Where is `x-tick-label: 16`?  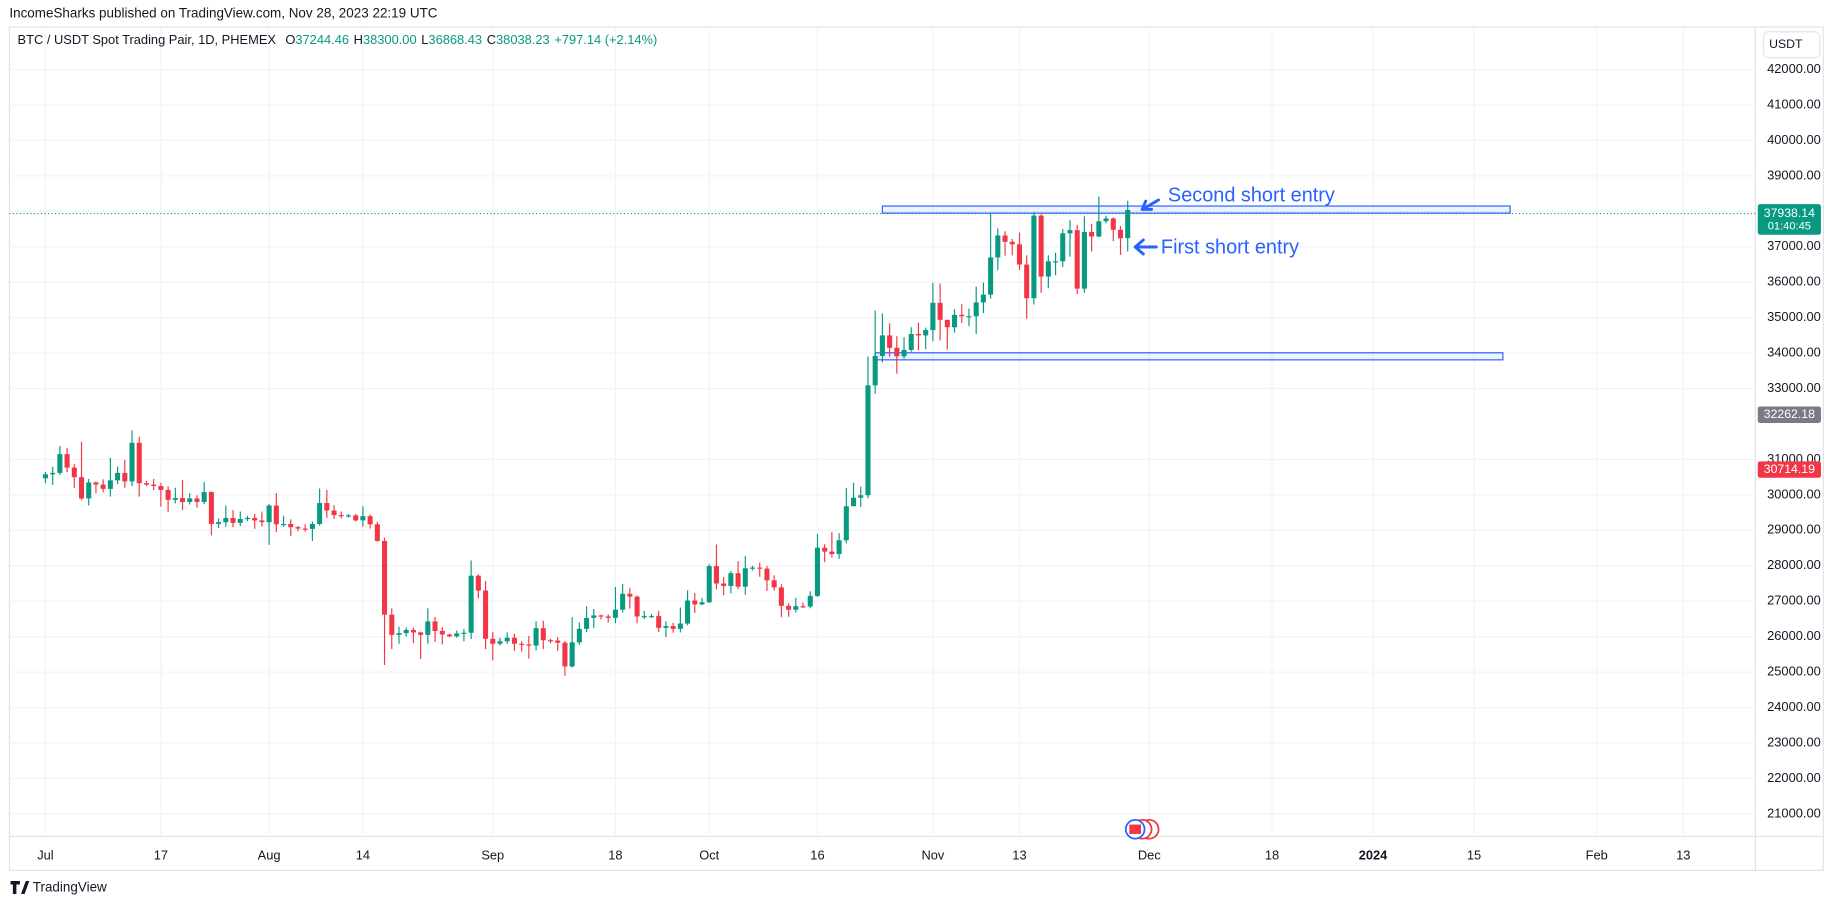
x-tick-label: 16 is located at coordinates (817, 855).